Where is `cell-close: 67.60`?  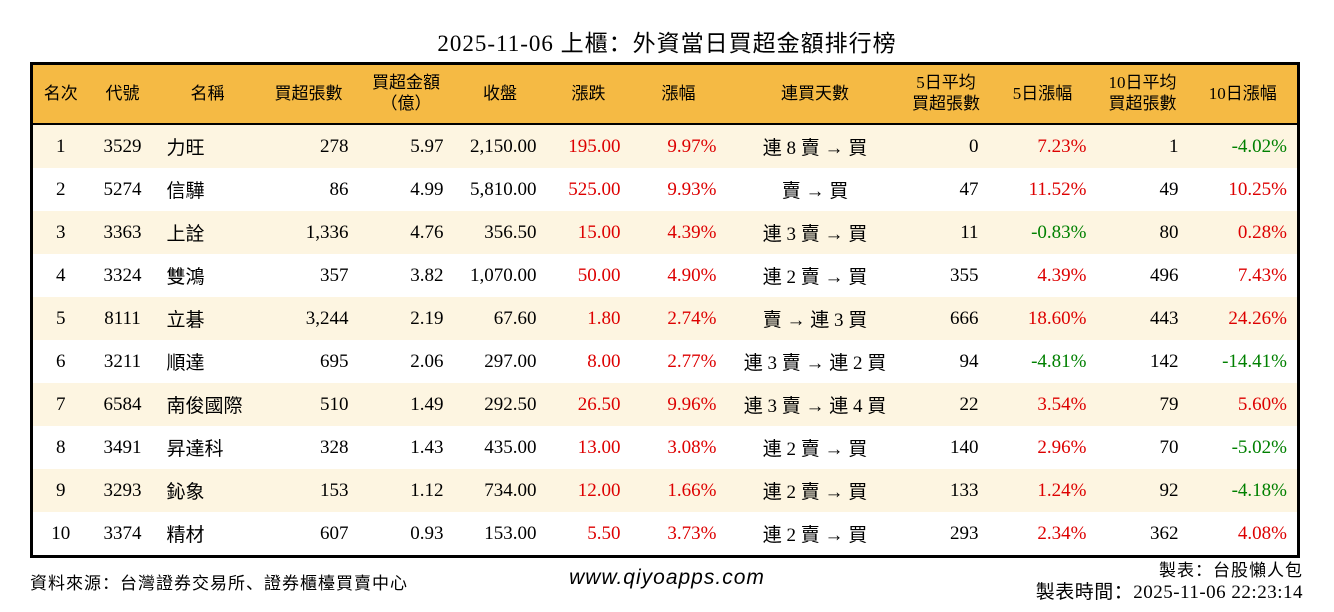 cell-close: 67.60 is located at coordinates (515, 318).